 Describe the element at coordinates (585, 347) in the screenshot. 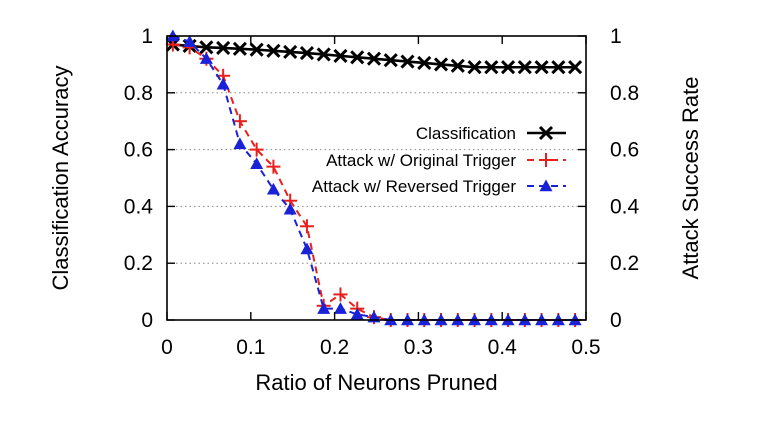

I see `x-tick-label: 0.5` at that location.